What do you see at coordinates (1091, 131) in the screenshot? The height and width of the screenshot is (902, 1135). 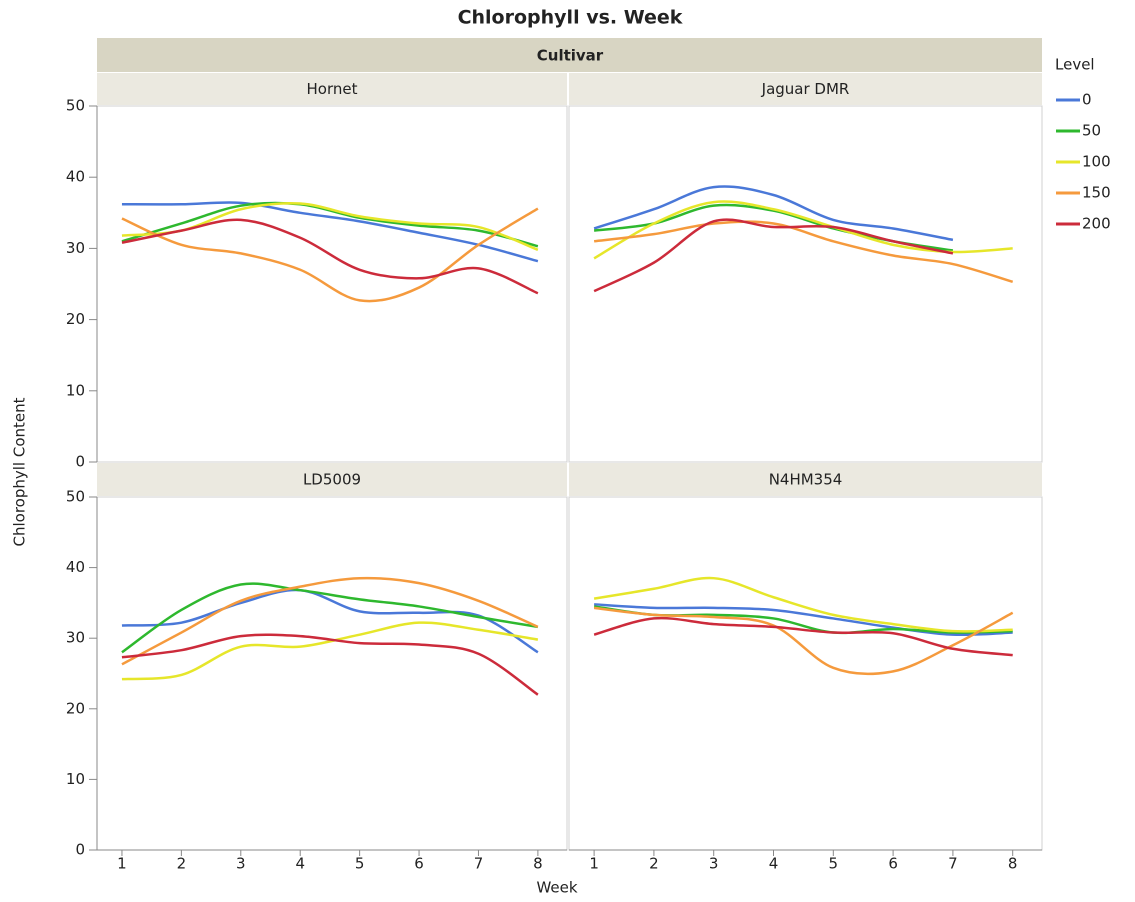 I see `legend-label: 50` at bounding box center [1091, 131].